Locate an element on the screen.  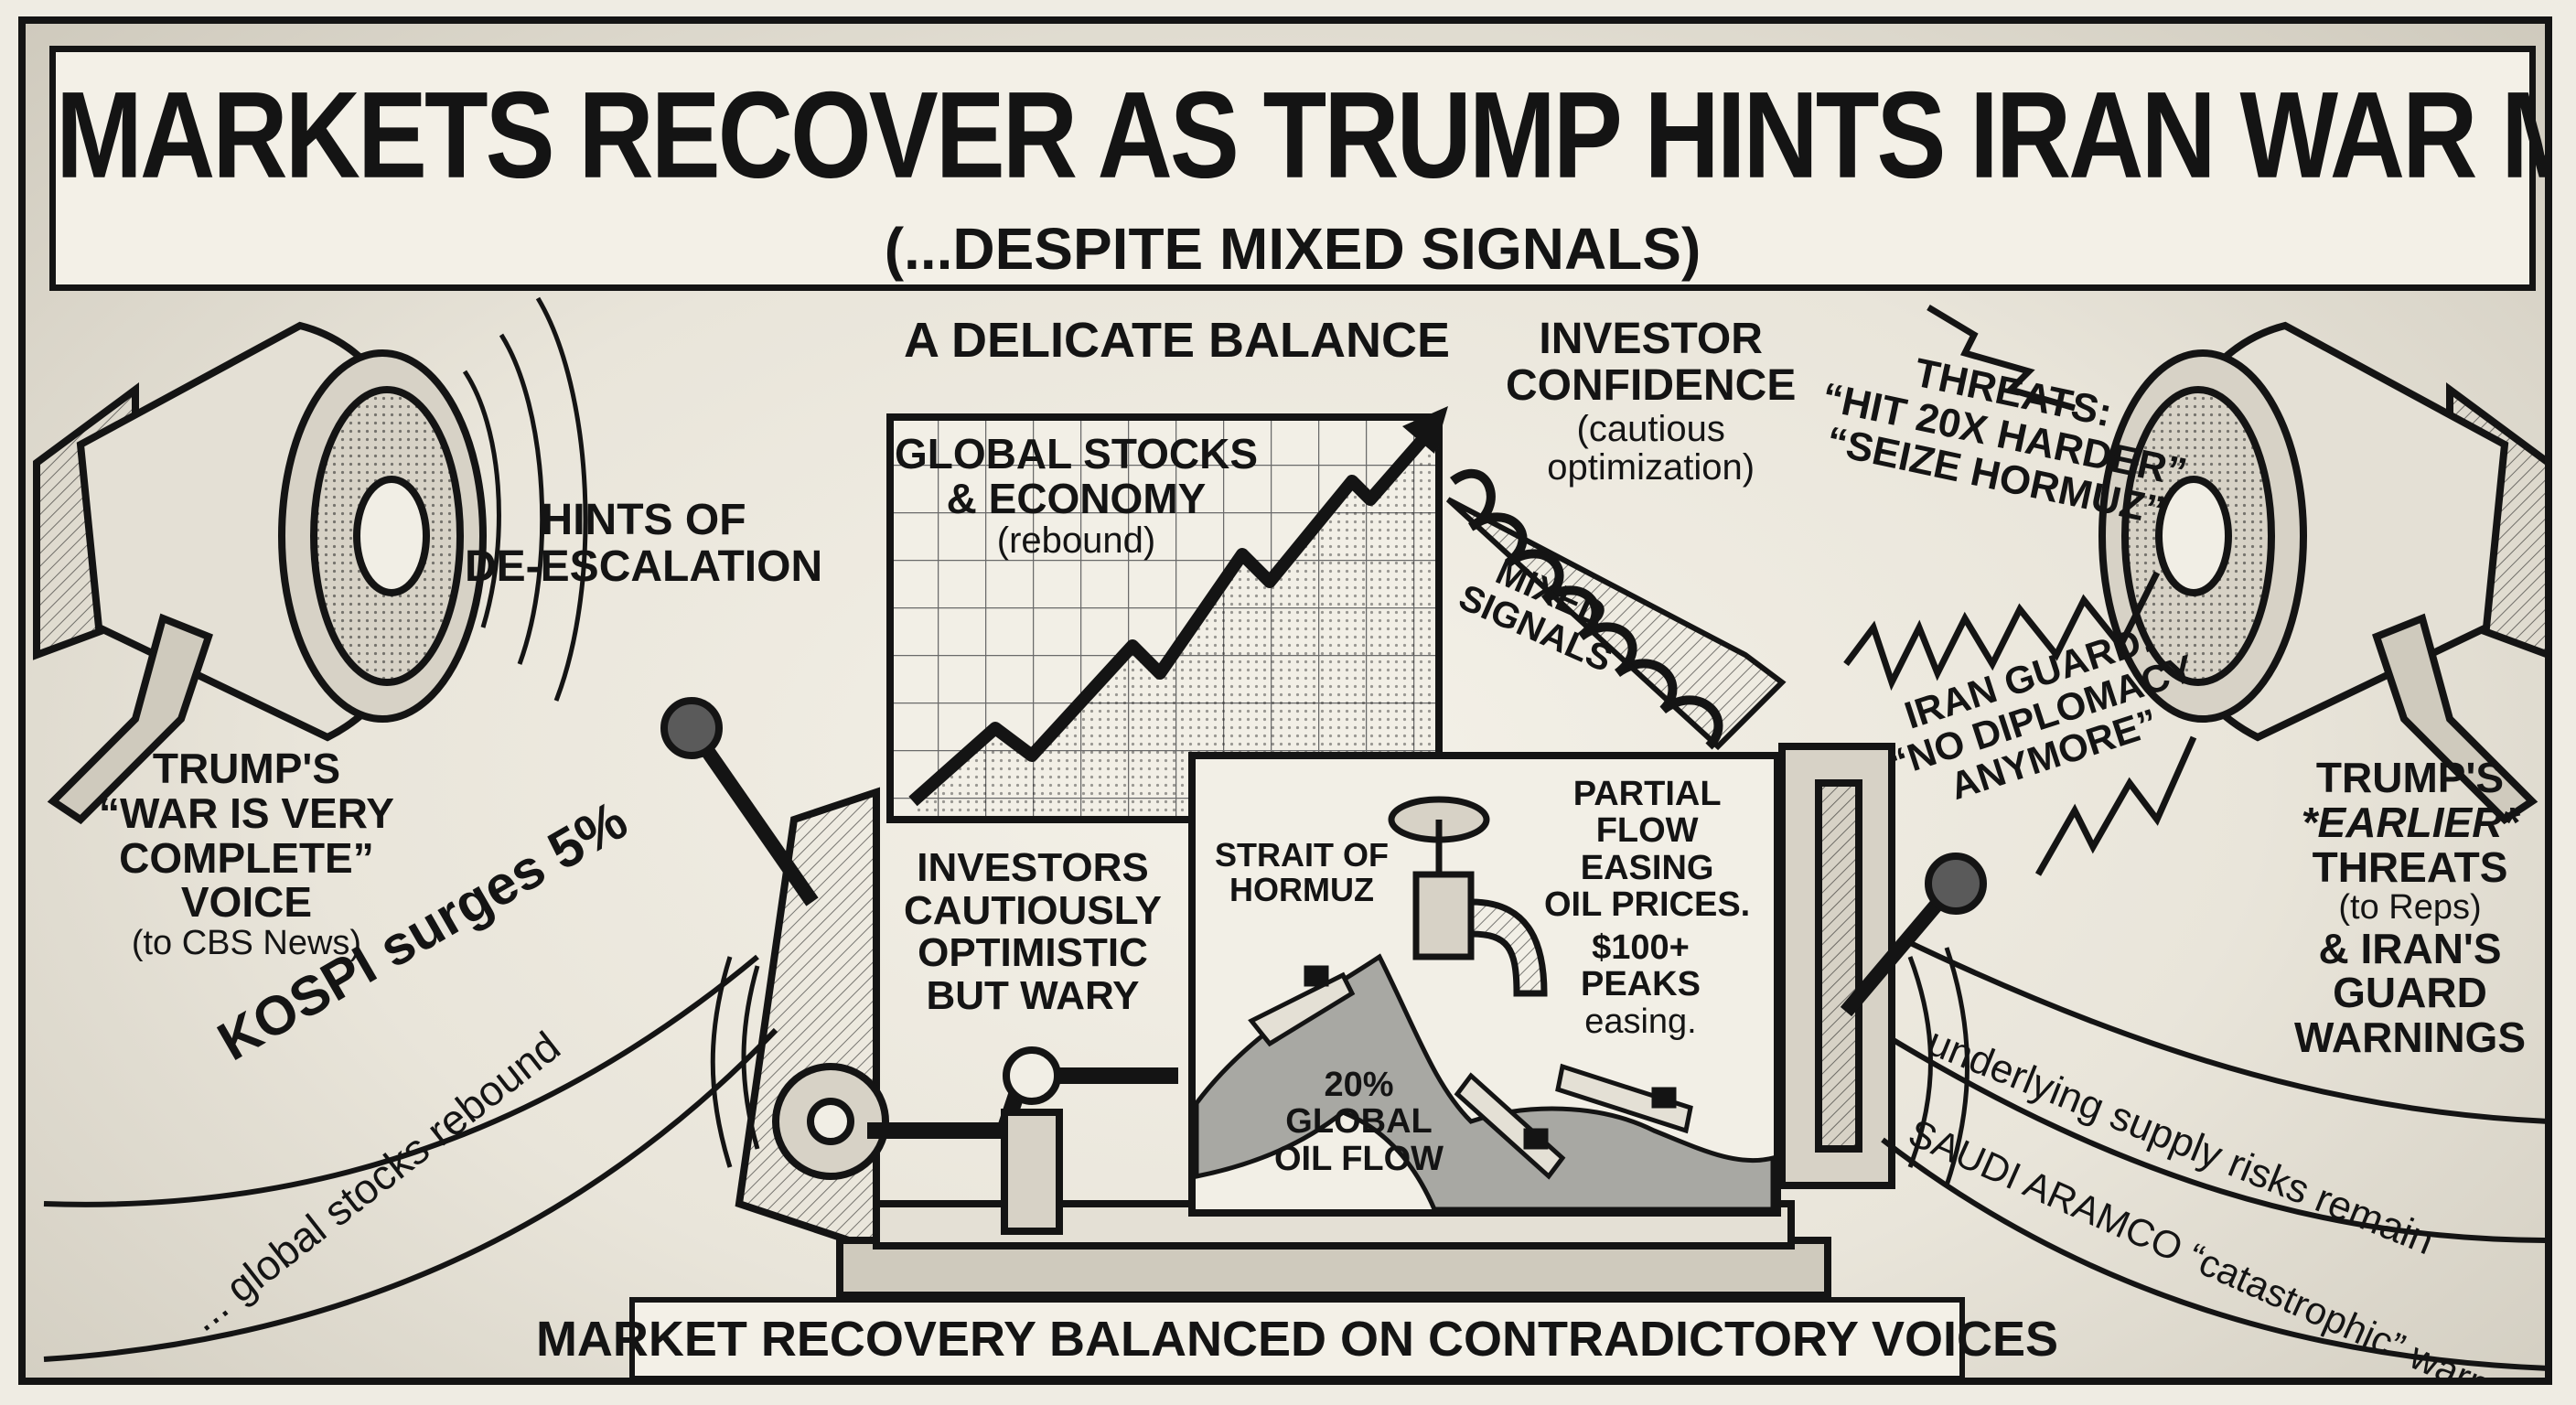
chart-title: GLOBAL STOCKS & ECONOMY (rebound) is located at coordinates (1076, 496).